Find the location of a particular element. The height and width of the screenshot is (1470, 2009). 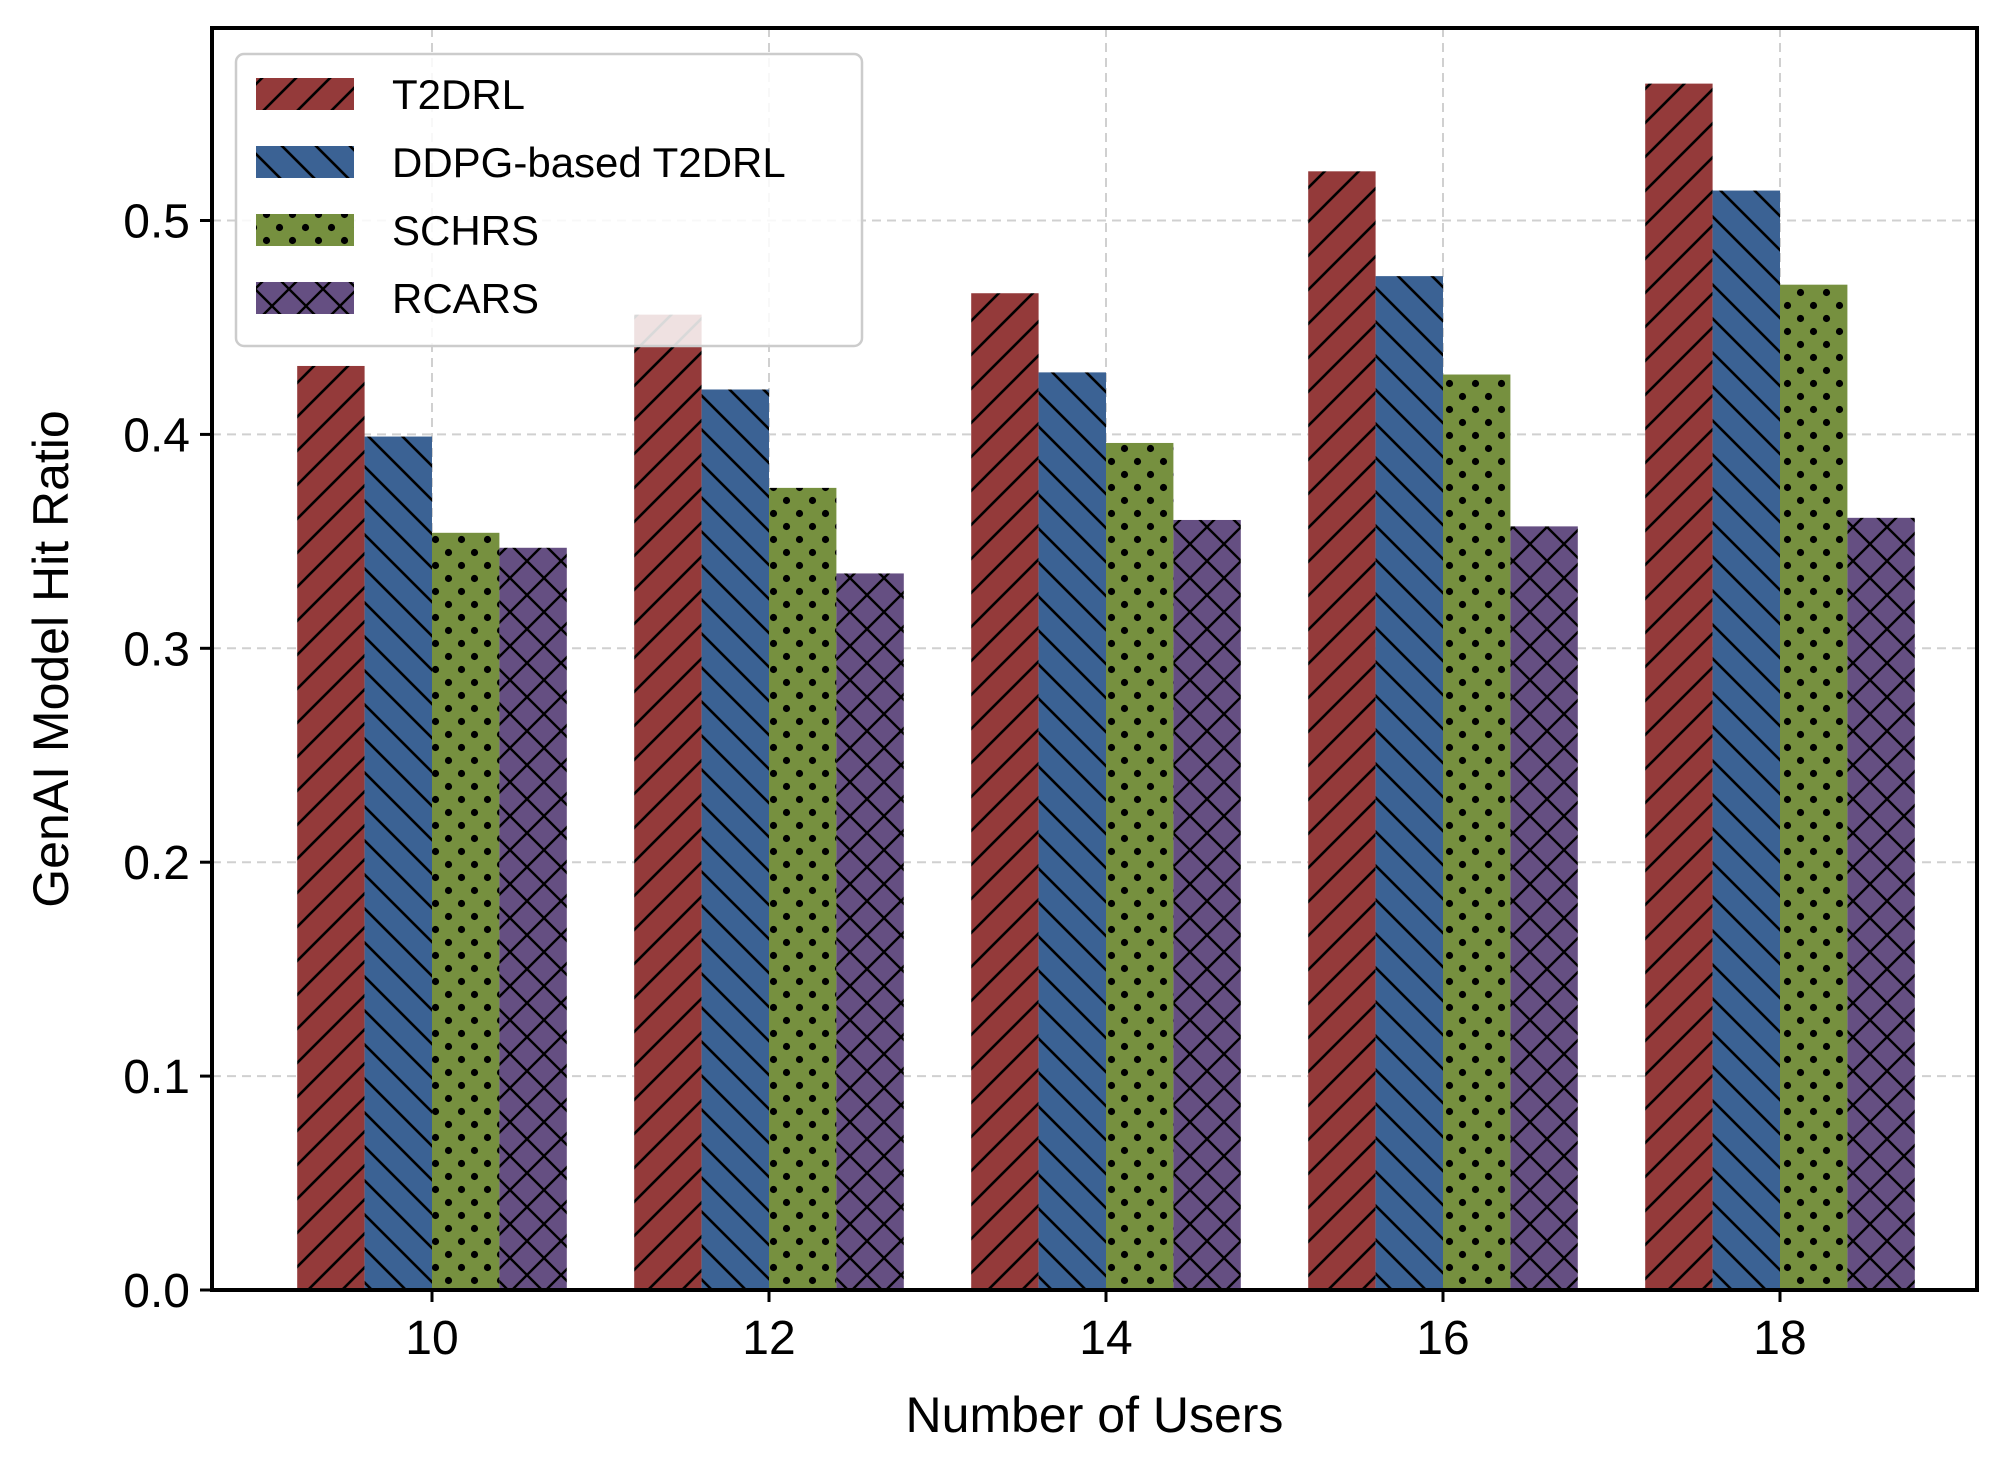

y-tick-label: 0.4 is located at coordinates (156, 435).